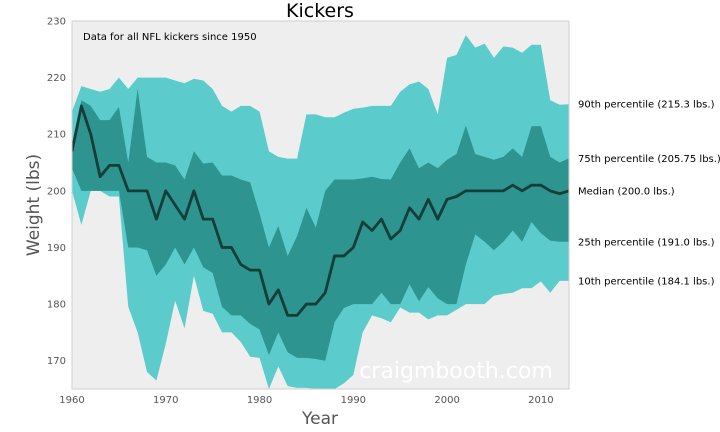 The width and height of the screenshot is (720, 432). I want to click on y-axis-ticks: 170 180 190 200 210 220 230, so click(56, 192).